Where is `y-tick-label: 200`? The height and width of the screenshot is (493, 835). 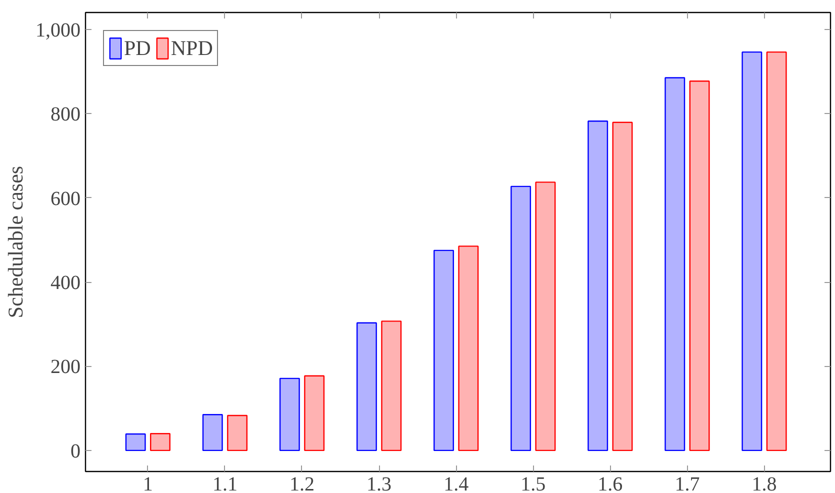
y-tick-label: 200 is located at coordinates (65, 367).